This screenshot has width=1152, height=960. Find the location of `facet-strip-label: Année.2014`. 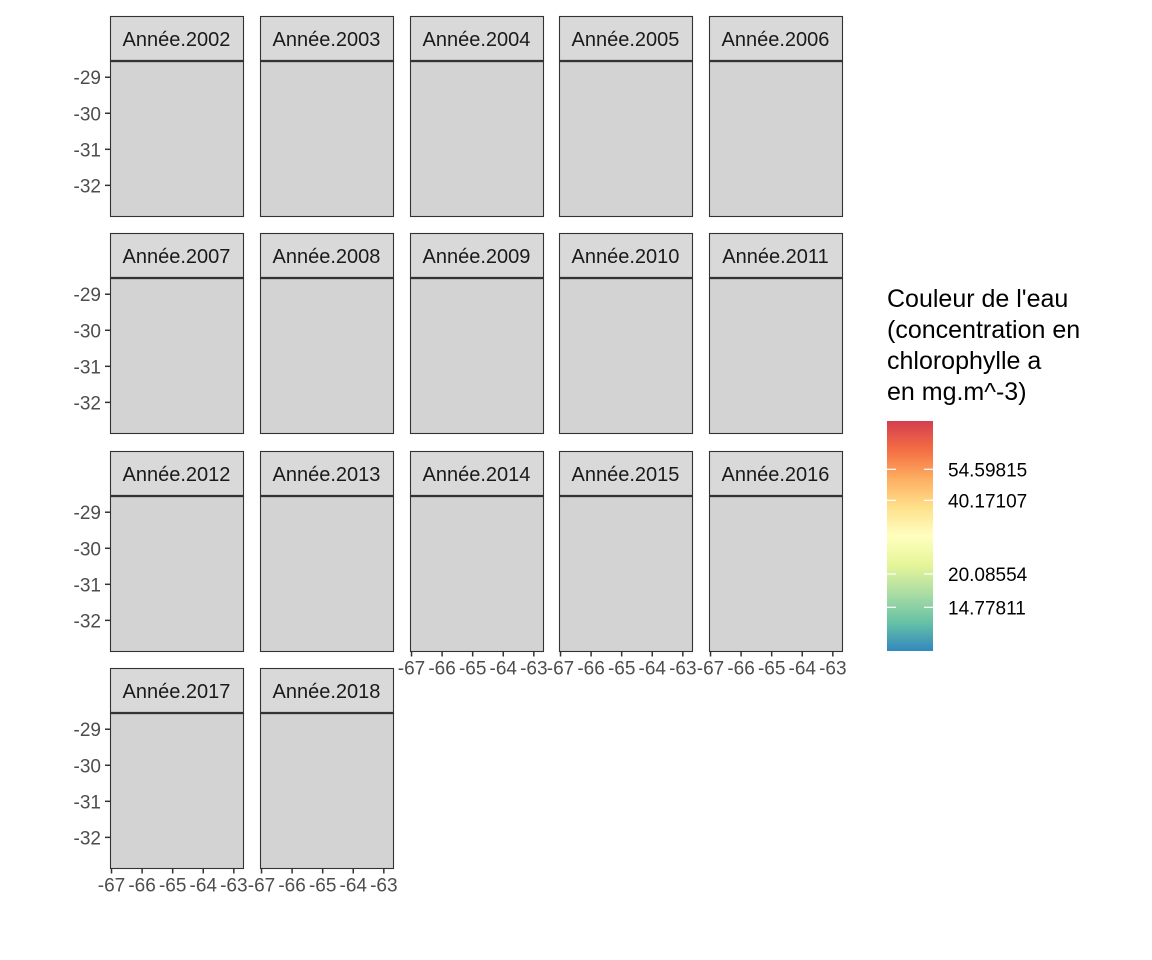

facet-strip-label: Année.2014 is located at coordinates (477, 475).